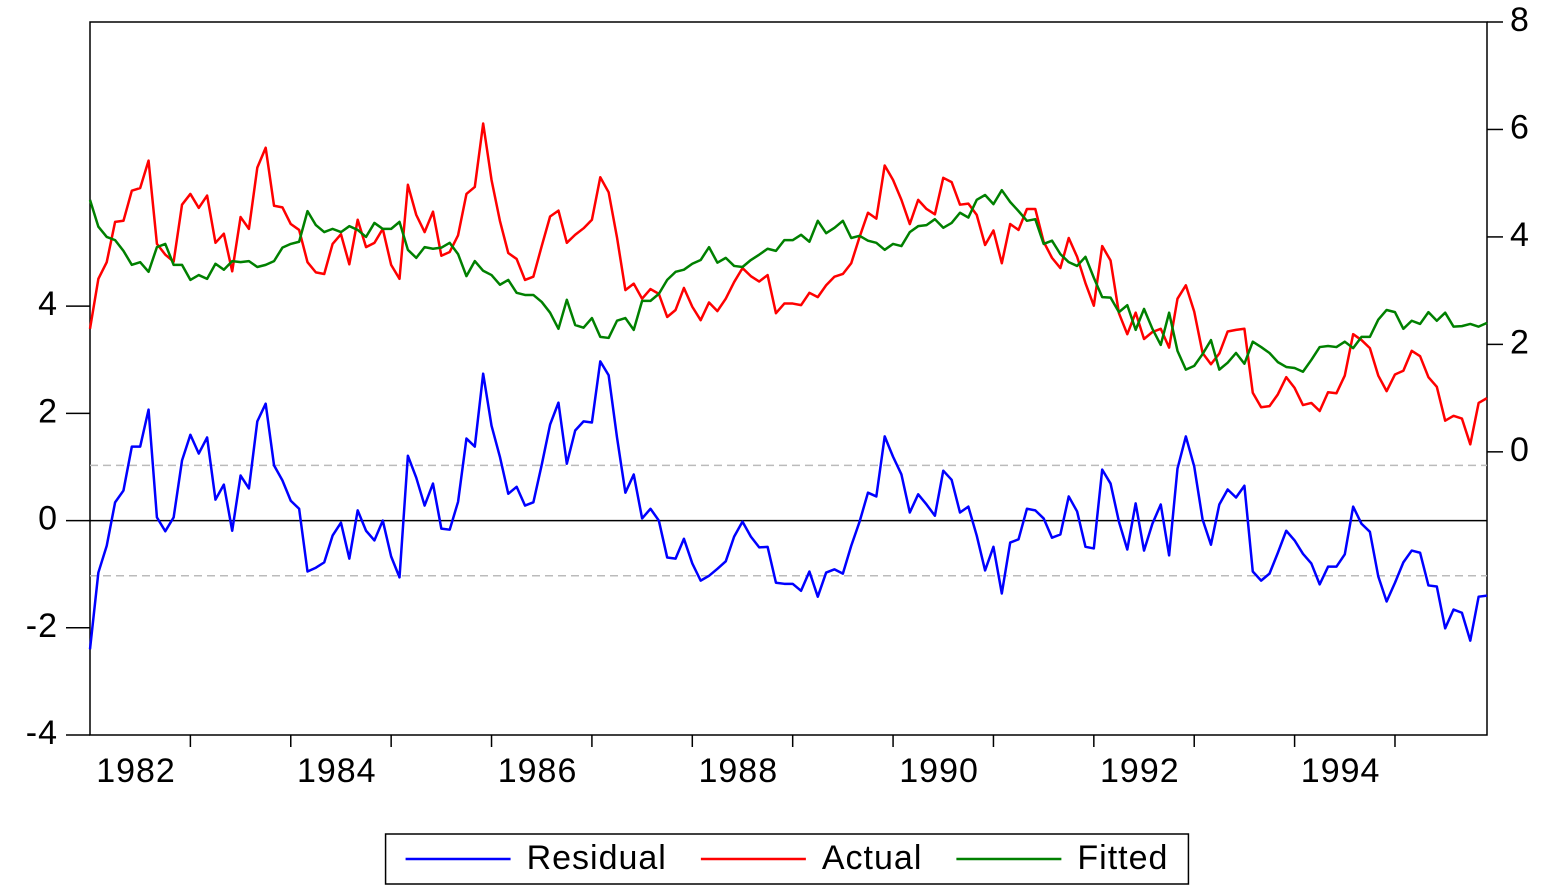 The height and width of the screenshot is (887, 1559). What do you see at coordinates (1520, 20) in the screenshot?
I see `y2-tick-label: 8` at bounding box center [1520, 20].